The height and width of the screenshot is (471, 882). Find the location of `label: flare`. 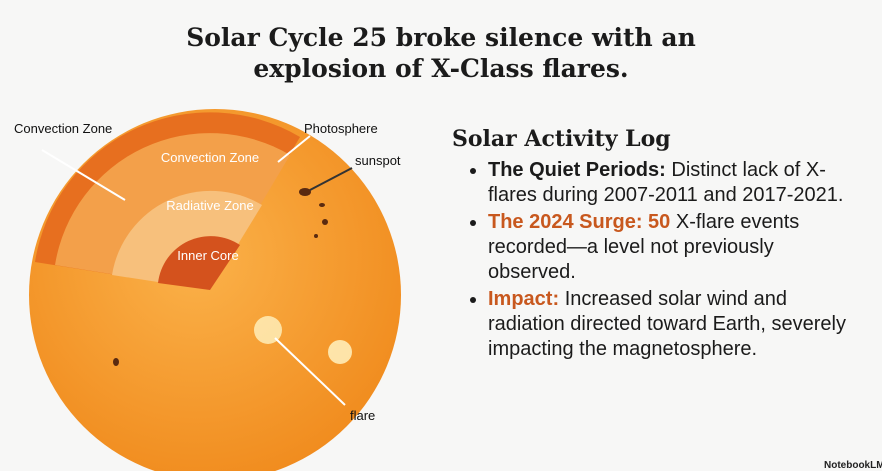

label: flare is located at coordinates (362, 415).